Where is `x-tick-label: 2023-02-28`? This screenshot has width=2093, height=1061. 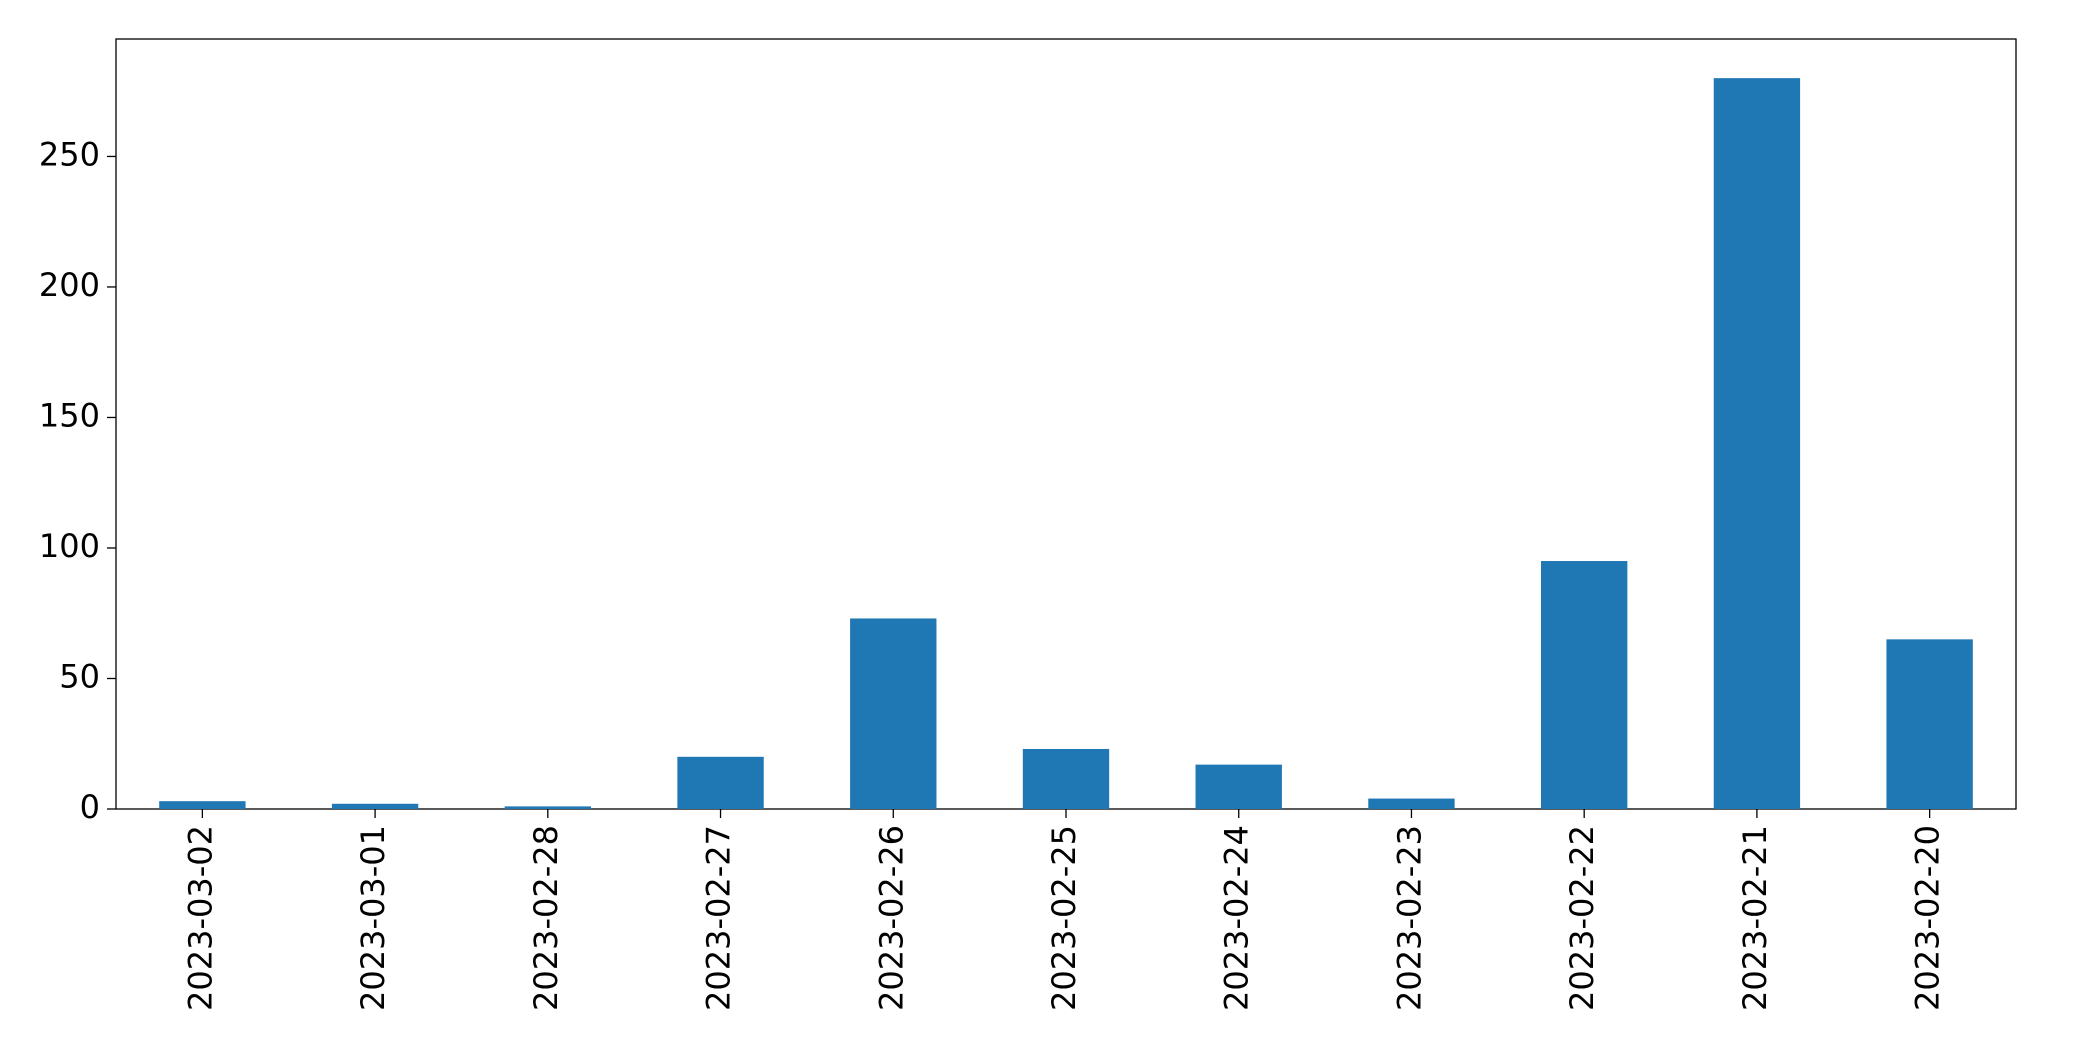 x-tick-label: 2023-02-28 is located at coordinates (546, 918).